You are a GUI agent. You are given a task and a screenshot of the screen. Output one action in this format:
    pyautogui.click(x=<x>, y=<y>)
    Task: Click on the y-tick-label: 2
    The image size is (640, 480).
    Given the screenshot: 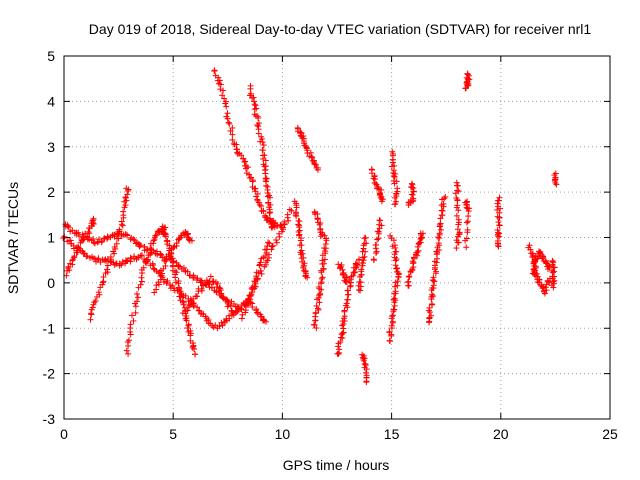 What is the action you would take?
    pyautogui.click(x=51, y=192)
    